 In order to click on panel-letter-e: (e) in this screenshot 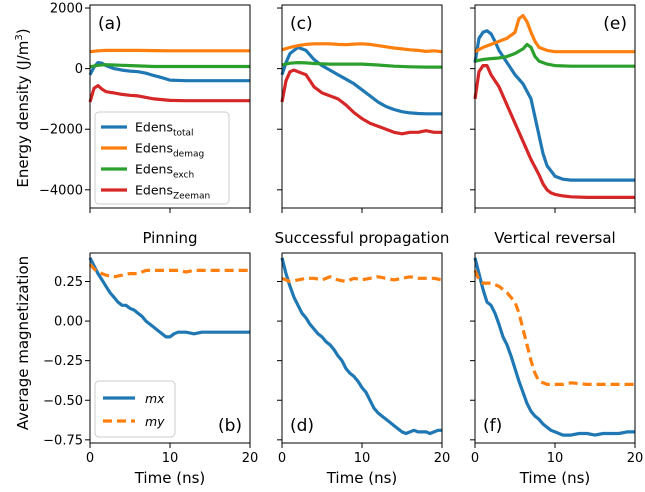, I will do `click(615, 24)`.